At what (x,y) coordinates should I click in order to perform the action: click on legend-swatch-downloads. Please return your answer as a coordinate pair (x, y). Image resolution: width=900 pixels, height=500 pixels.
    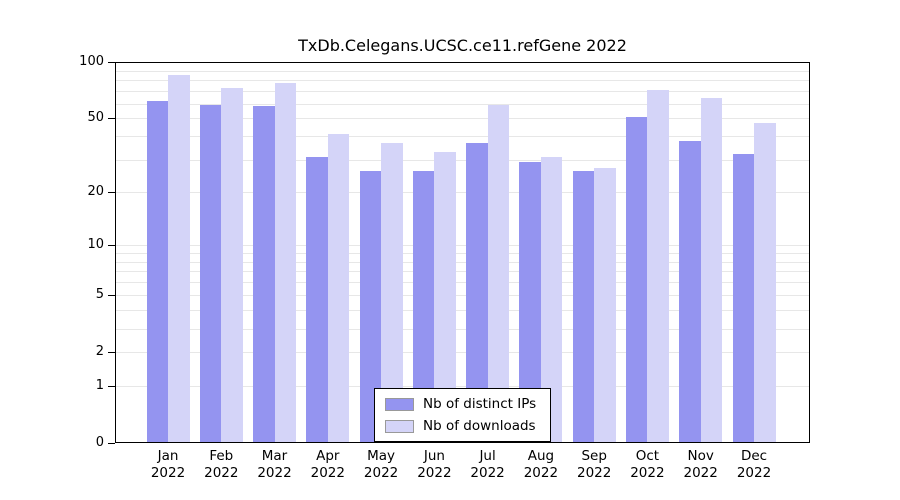
    Looking at the image, I should click on (399, 426).